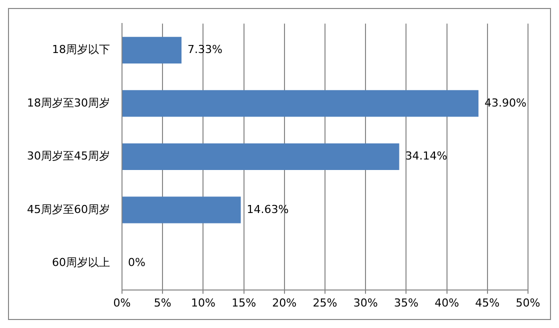  What do you see at coordinates (68, 209) in the screenshot?
I see `y-tick-label: 45周岁至60周岁` at bounding box center [68, 209].